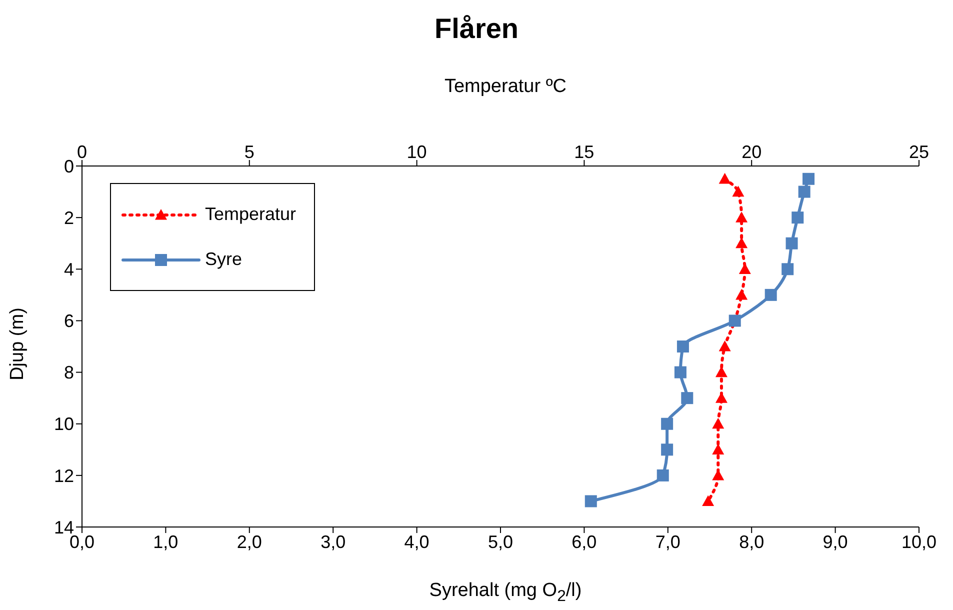  What do you see at coordinates (250, 214) in the screenshot?
I see `legend-label: Temperatur` at bounding box center [250, 214].